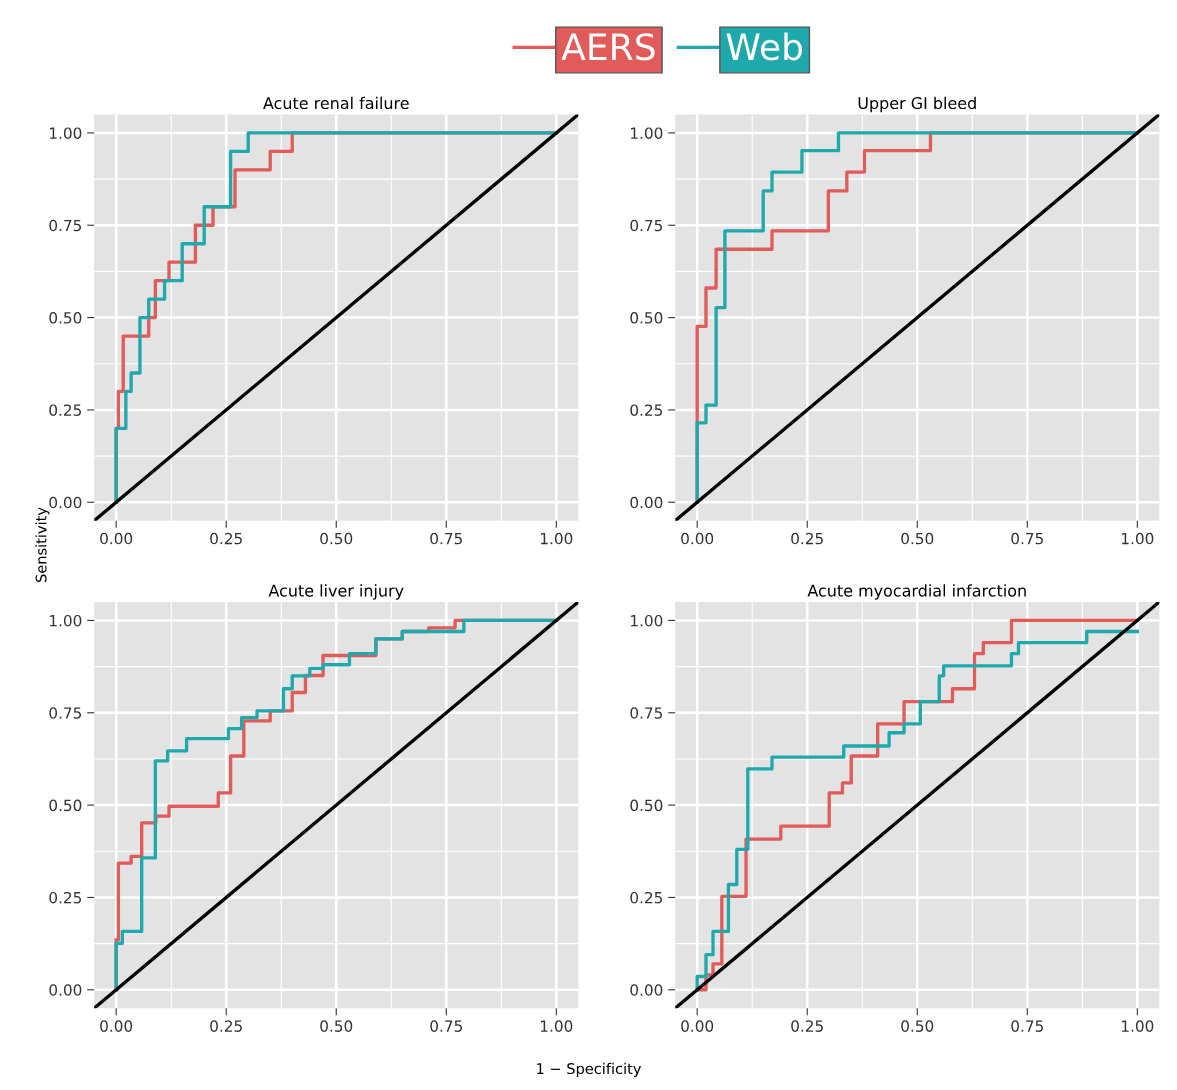 The width and height of the screenshot is (1177, 1090). What do you see at coordinates (917, 104) in the screenshot?
I see `chart-title: Upper GI bleed` at bounding box center [917, 104].